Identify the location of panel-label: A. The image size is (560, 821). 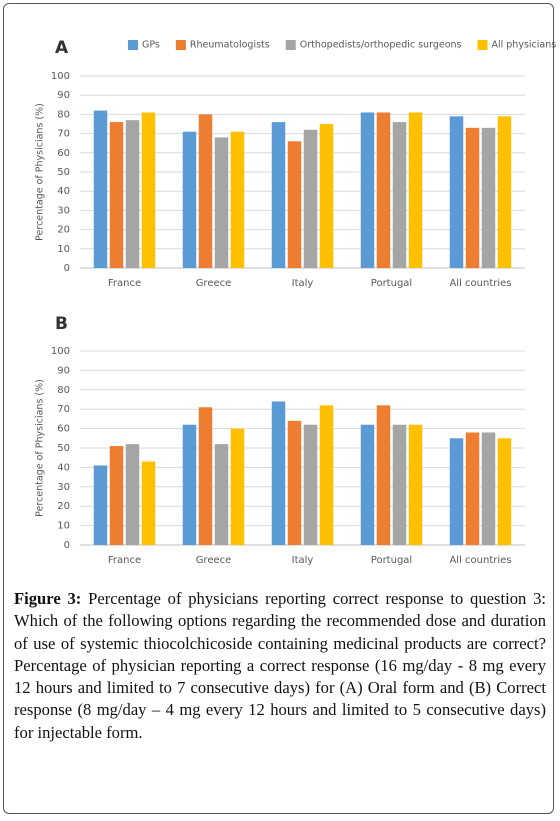
(62, 48).